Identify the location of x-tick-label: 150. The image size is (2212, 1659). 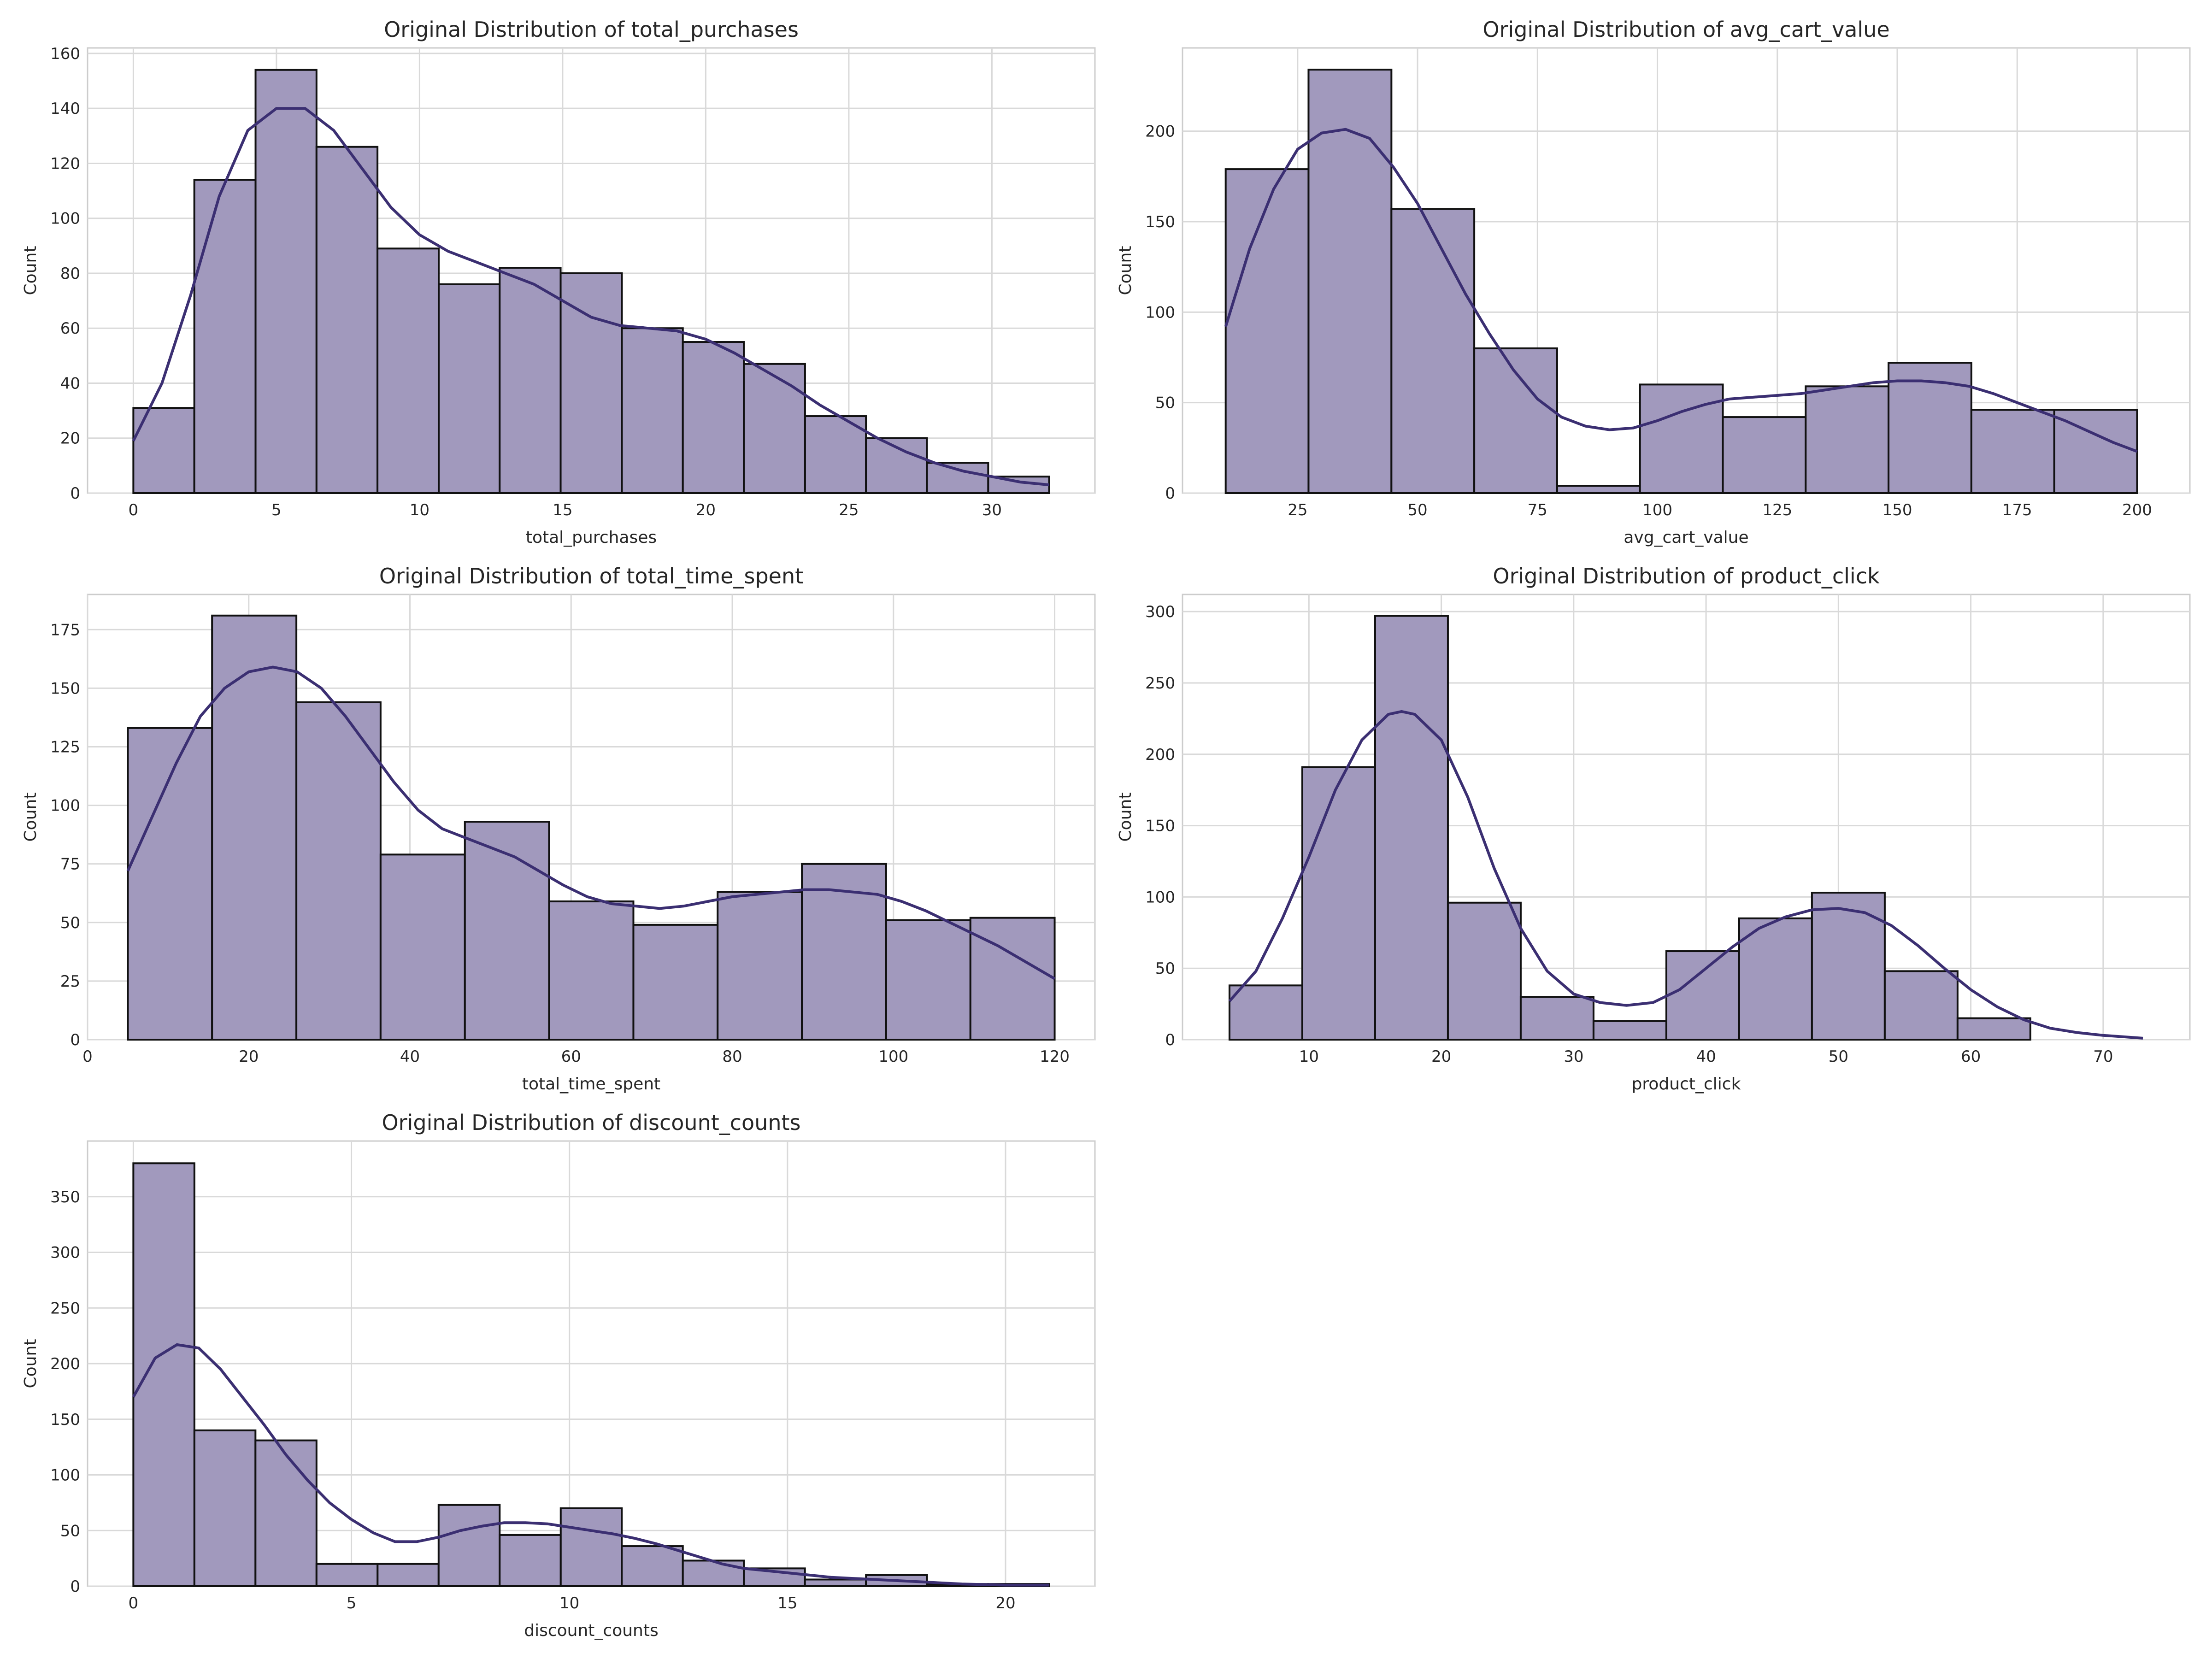
(1897, 510).